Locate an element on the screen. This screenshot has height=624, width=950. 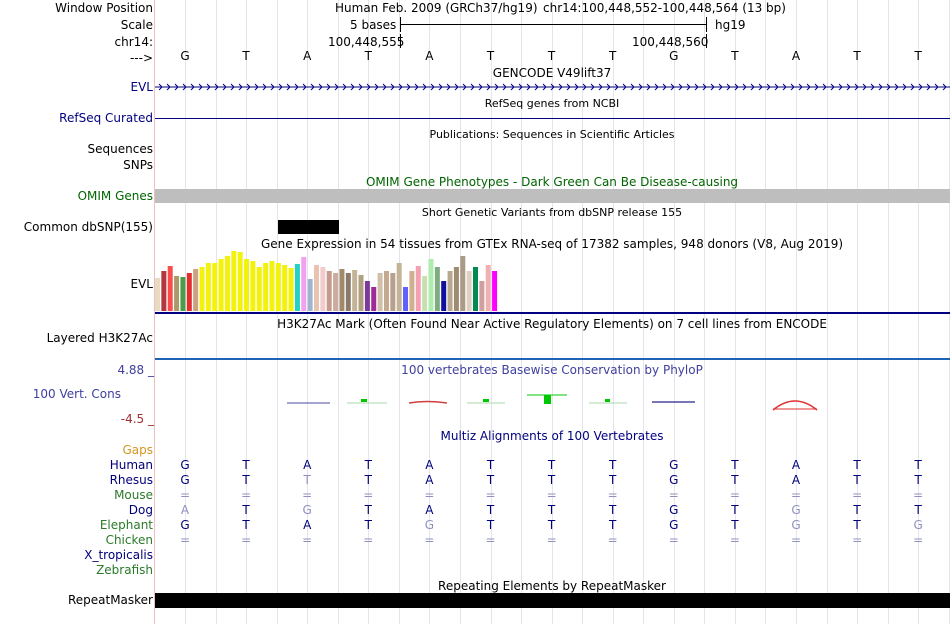
species-label: Zebrafish is located at coordinates (124, 570).